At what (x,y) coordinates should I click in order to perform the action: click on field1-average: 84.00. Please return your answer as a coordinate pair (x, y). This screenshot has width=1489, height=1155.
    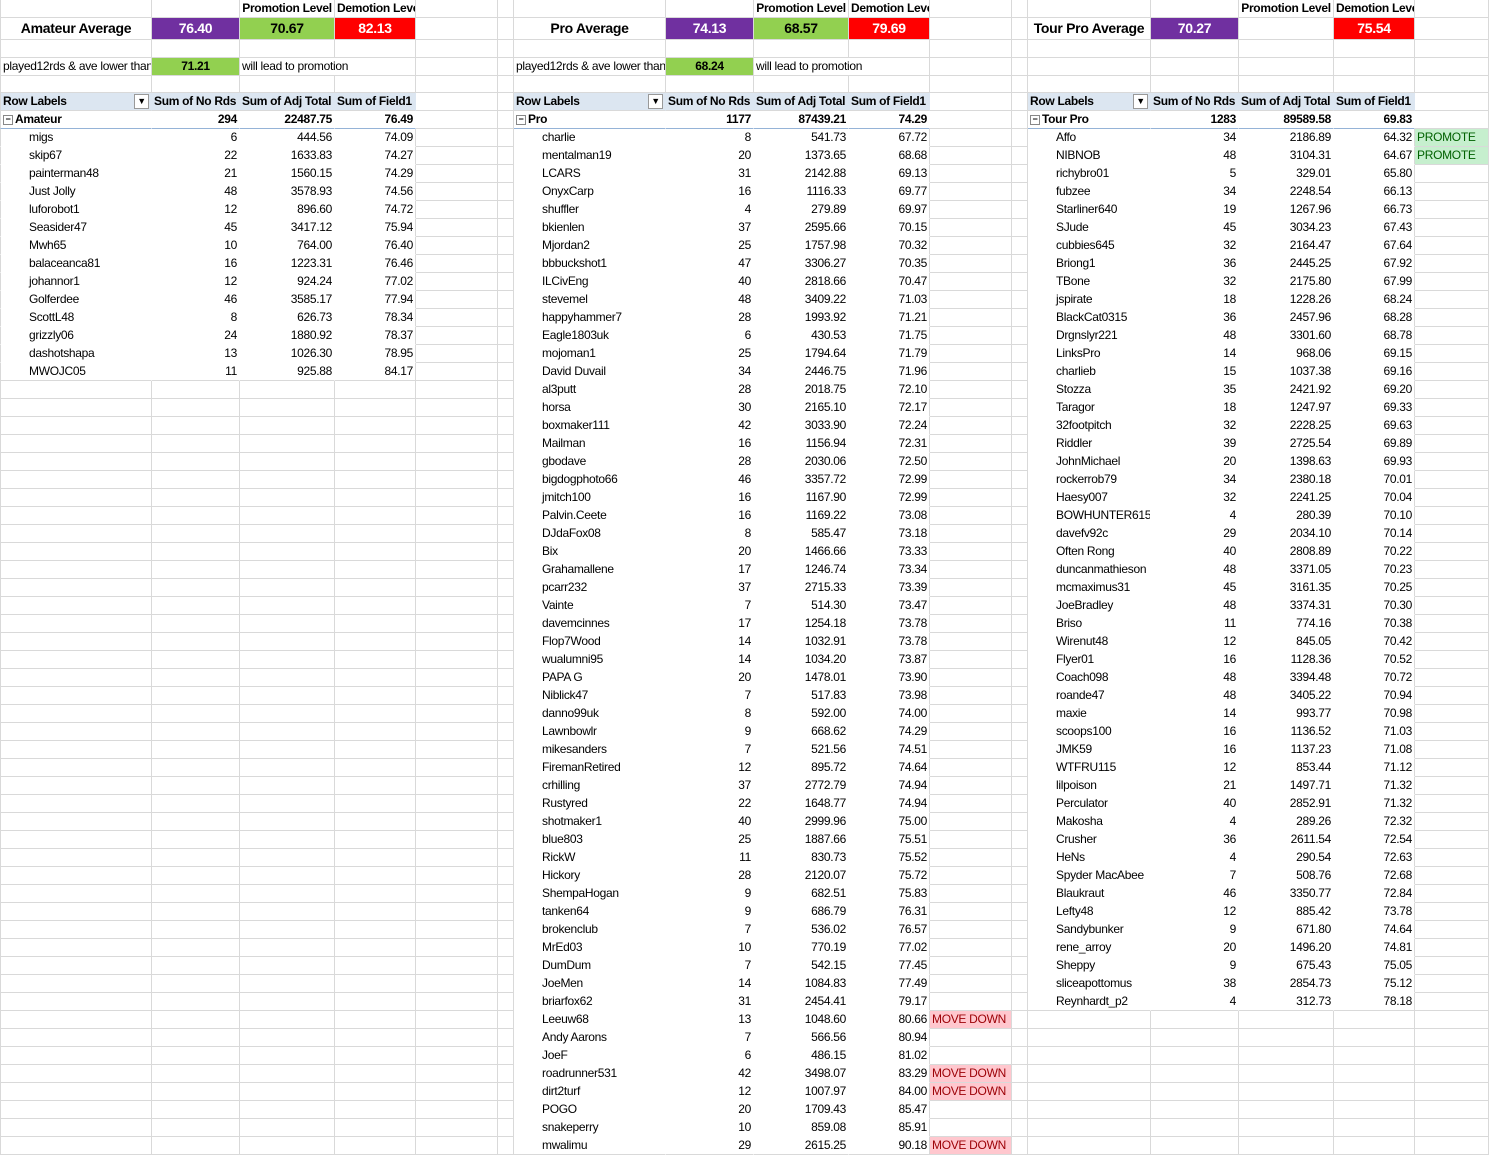
    Looking at the image, I should click on (889, 1092).